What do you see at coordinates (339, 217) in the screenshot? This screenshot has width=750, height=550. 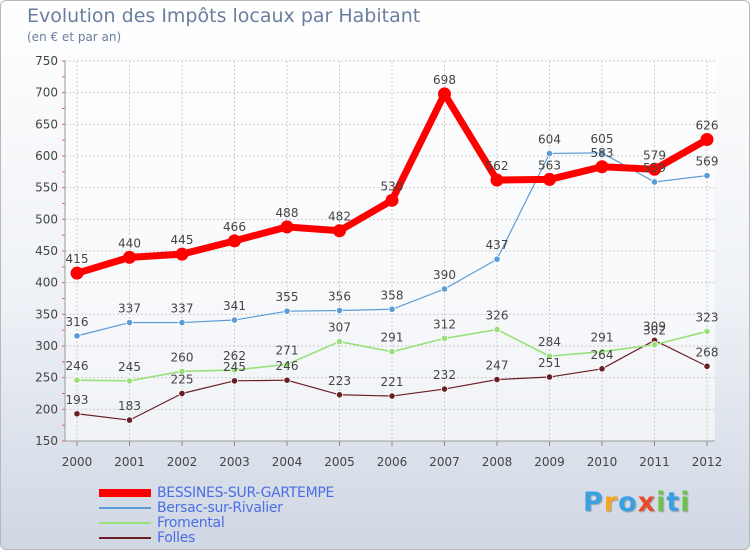 I see `data-label: 482` at bounding box center [339, 217].